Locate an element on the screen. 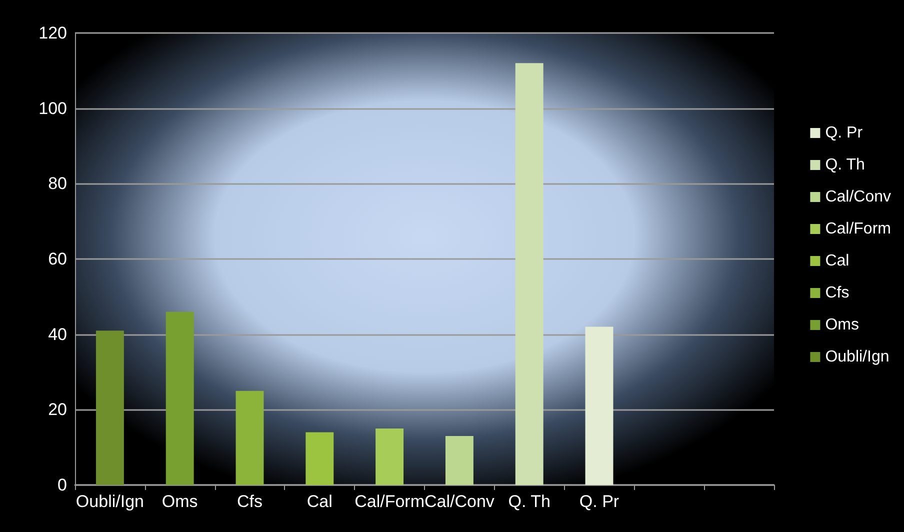 This screenshot has height=532, width=904. x-tick-label: Q. Pr is located at coordinates (599, 501).